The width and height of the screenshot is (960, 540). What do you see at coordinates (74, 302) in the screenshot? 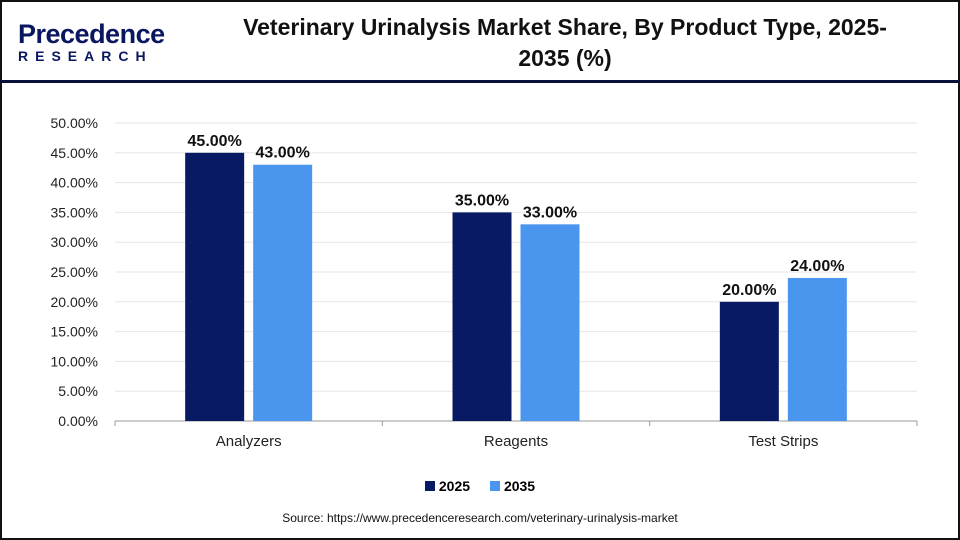
I see `y-tick-label: 20.00%` at bounding box center [74, 302].